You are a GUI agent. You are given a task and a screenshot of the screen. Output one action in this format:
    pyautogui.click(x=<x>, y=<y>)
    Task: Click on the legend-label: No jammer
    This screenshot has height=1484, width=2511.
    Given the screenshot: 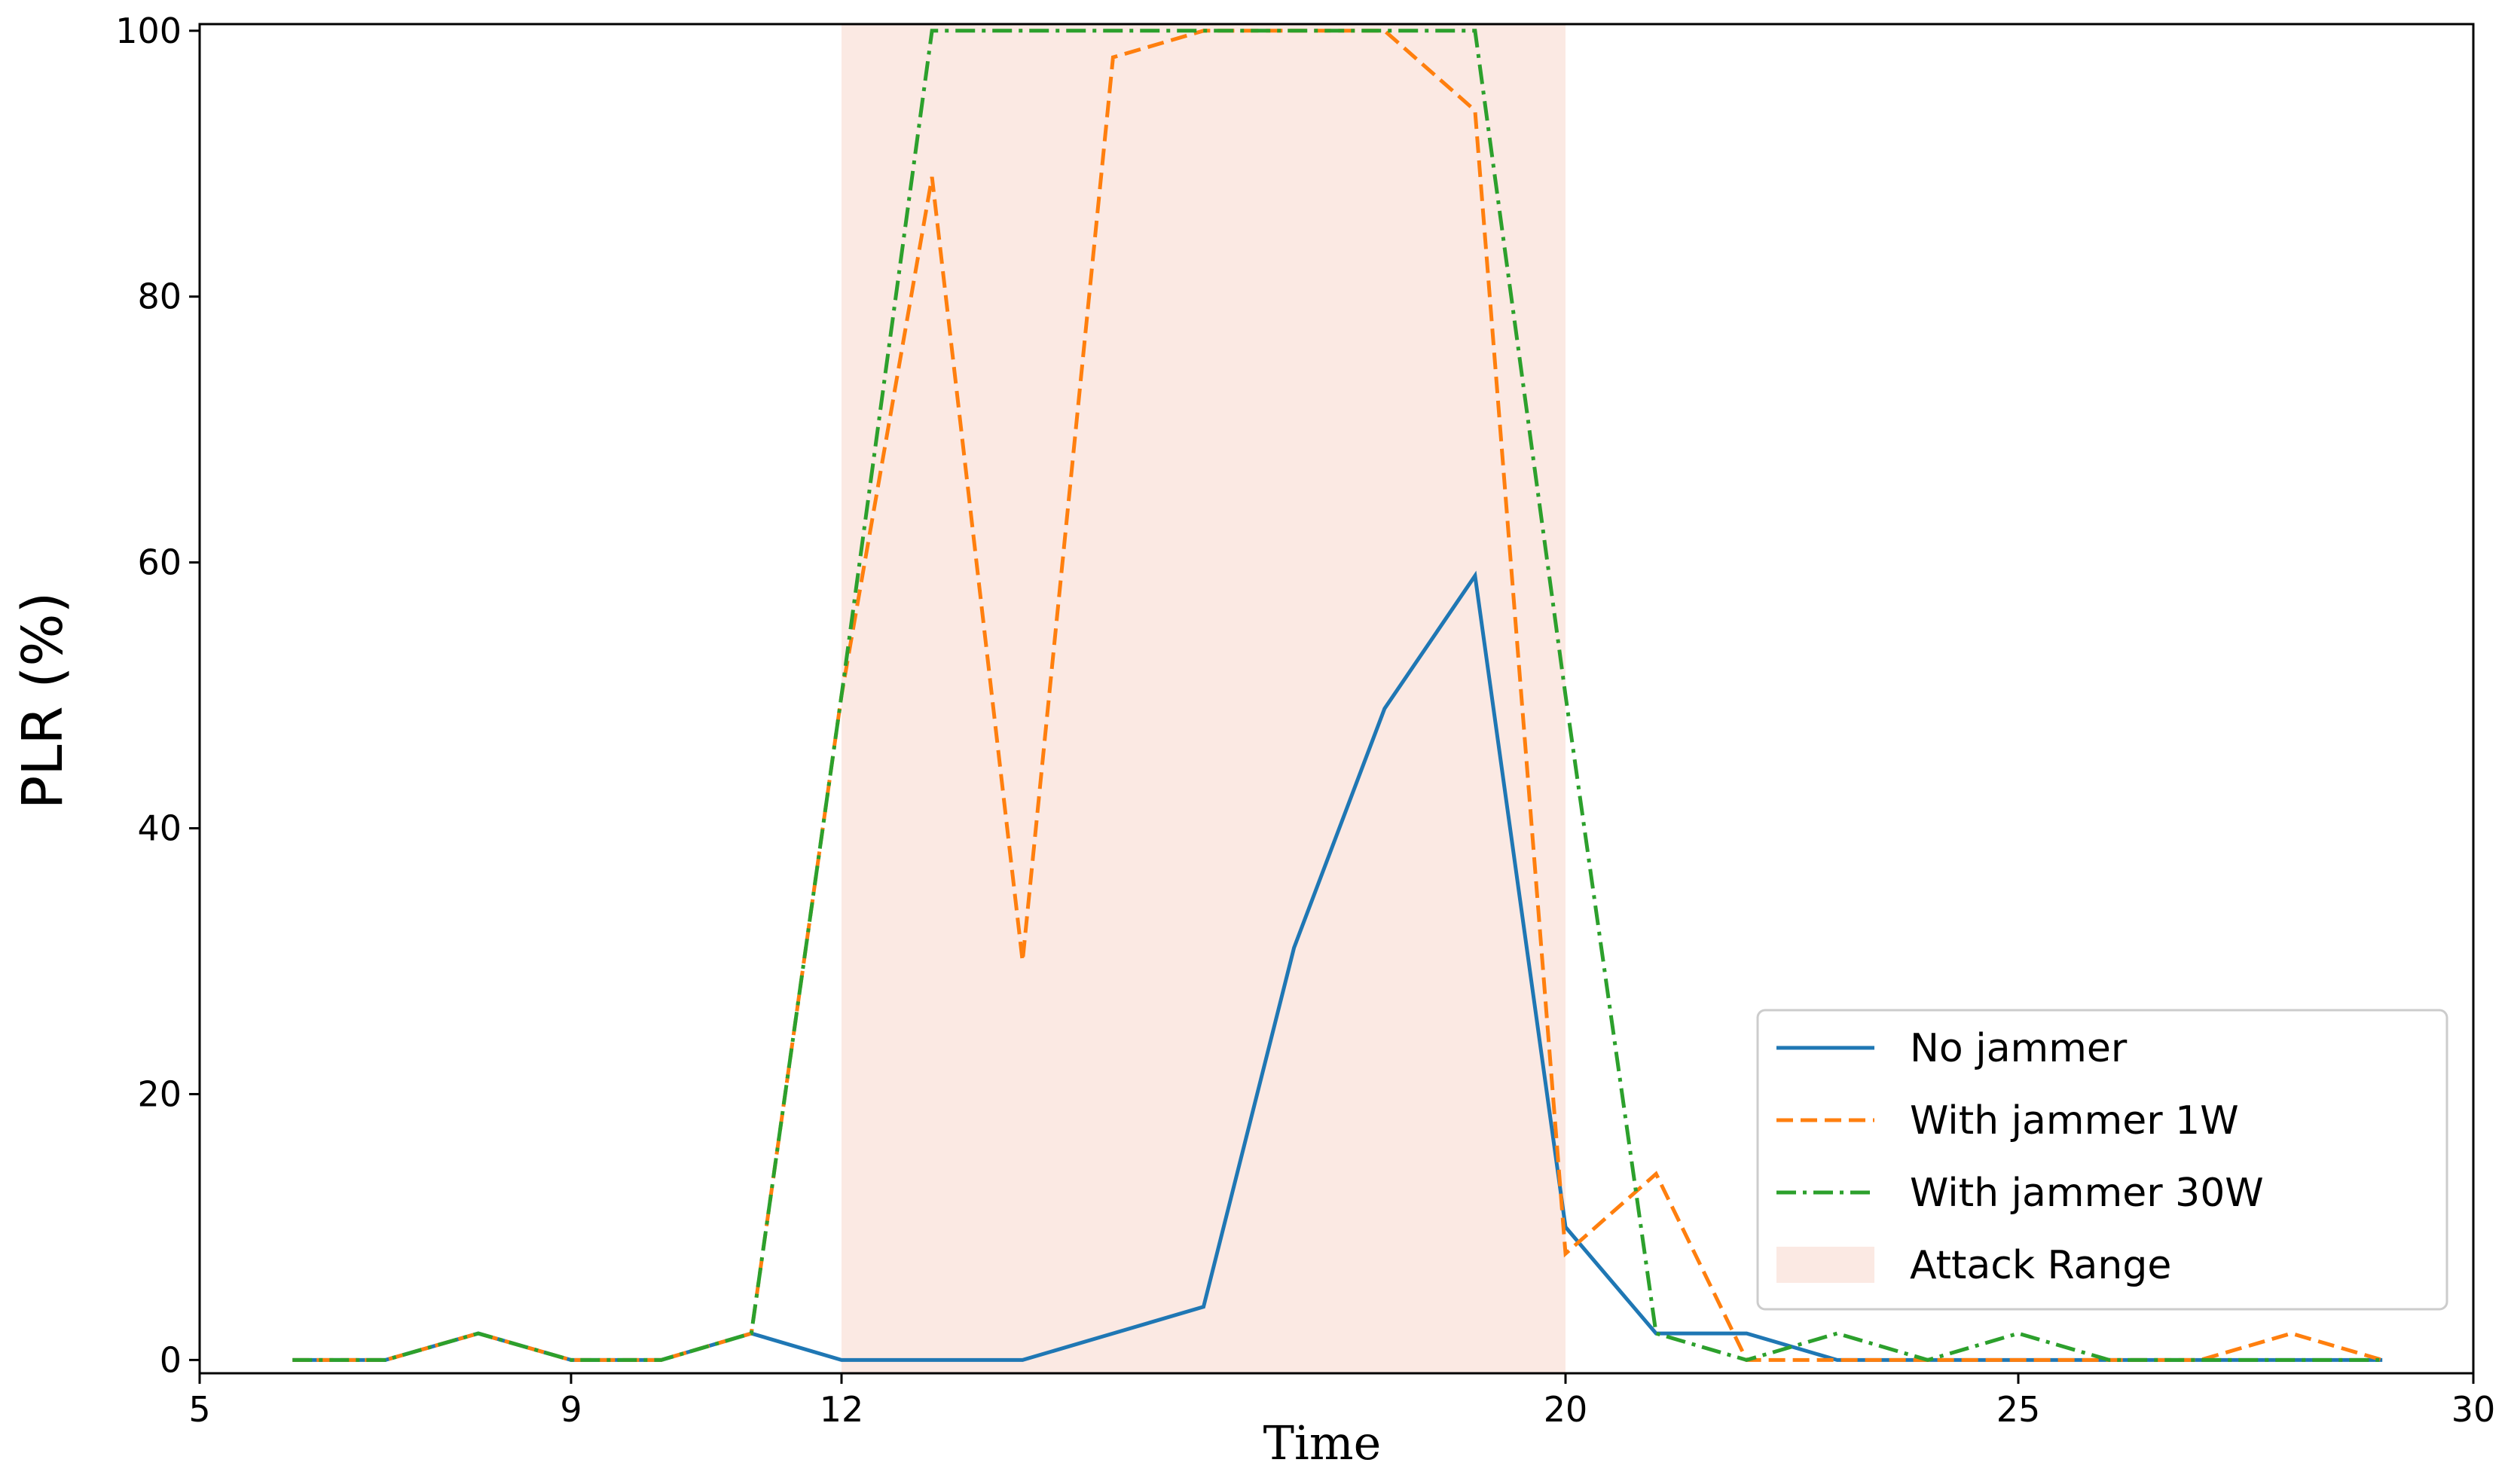 What is the action you would take?
    pyautogui.click(x=2019, y=1048)
    